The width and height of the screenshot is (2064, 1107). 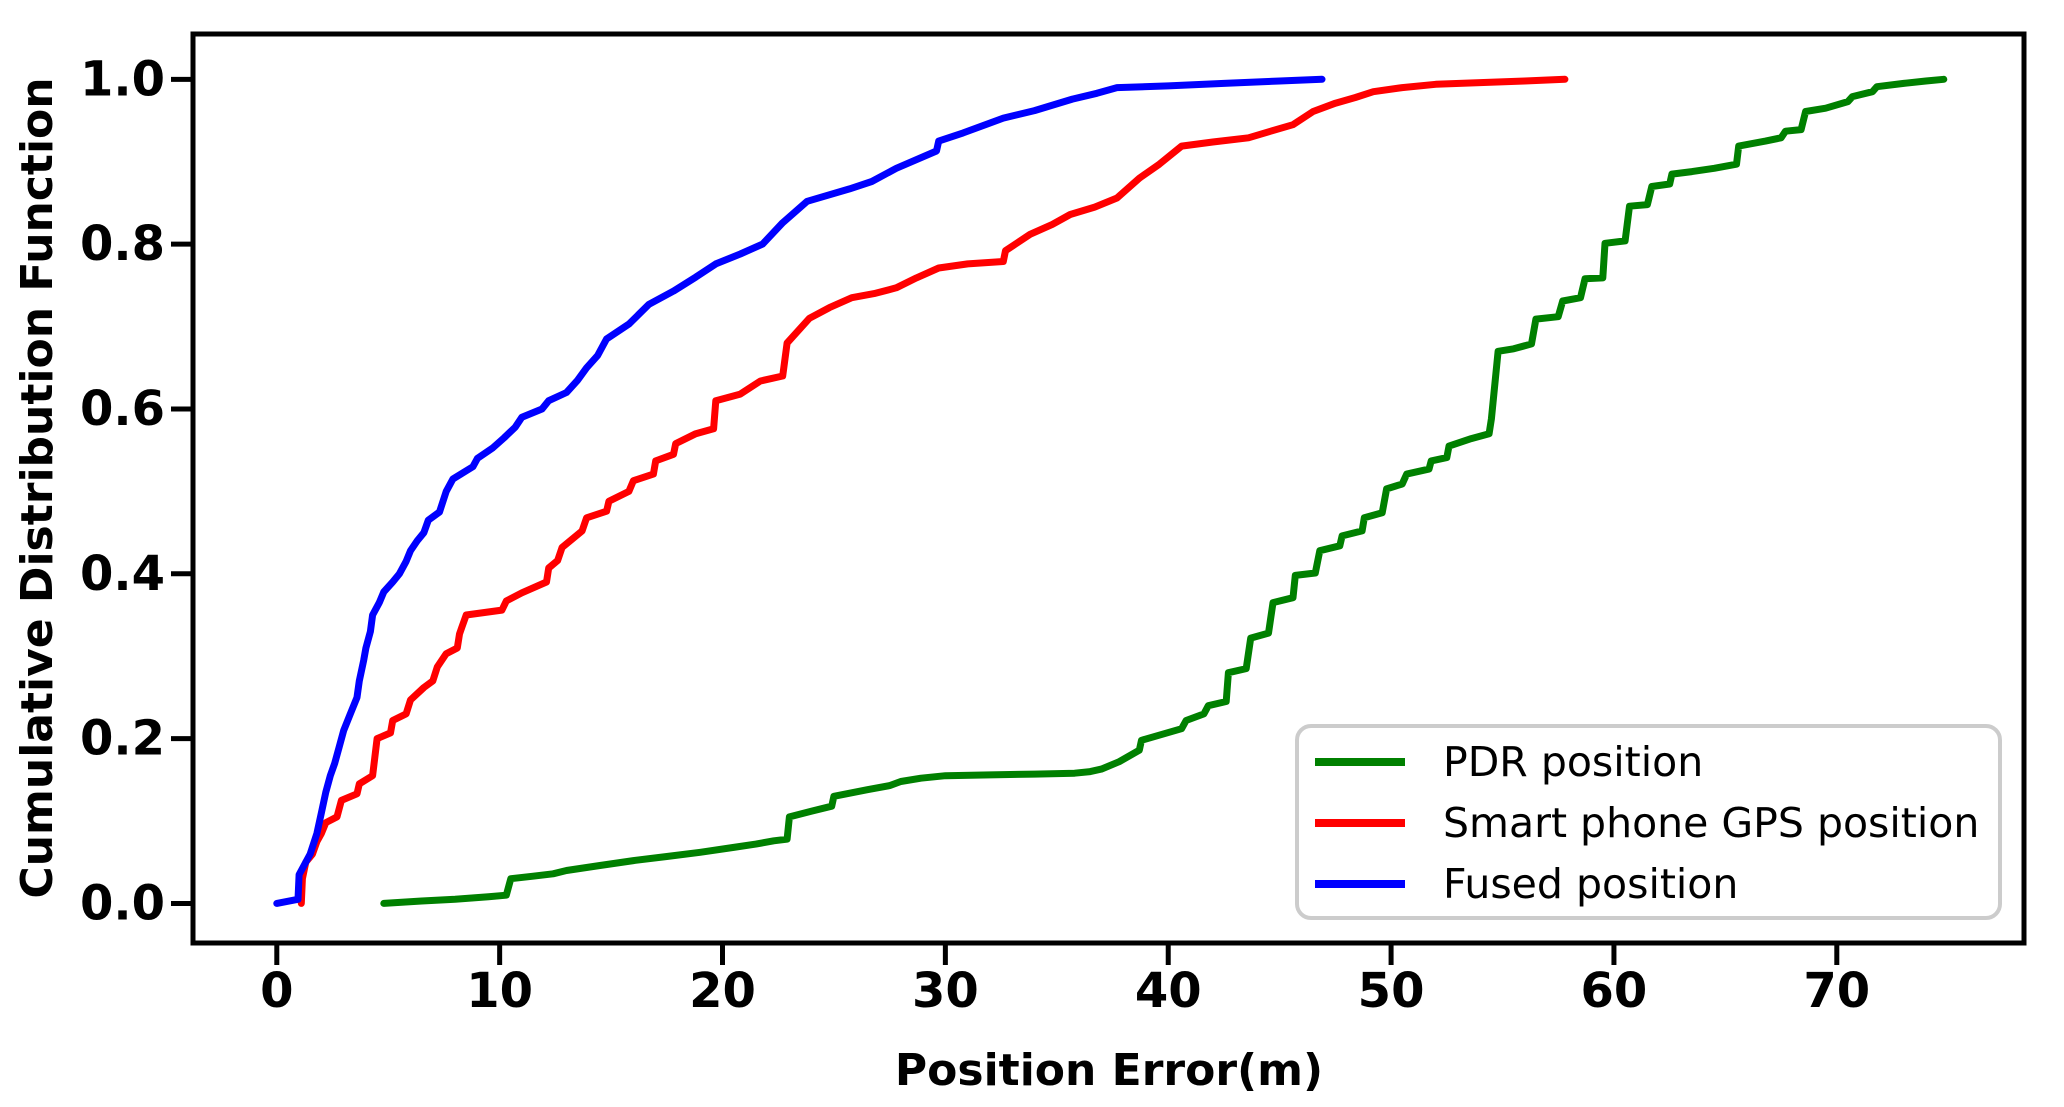 I want to click on x-tick-label: 0, so click(x=276, y=991).